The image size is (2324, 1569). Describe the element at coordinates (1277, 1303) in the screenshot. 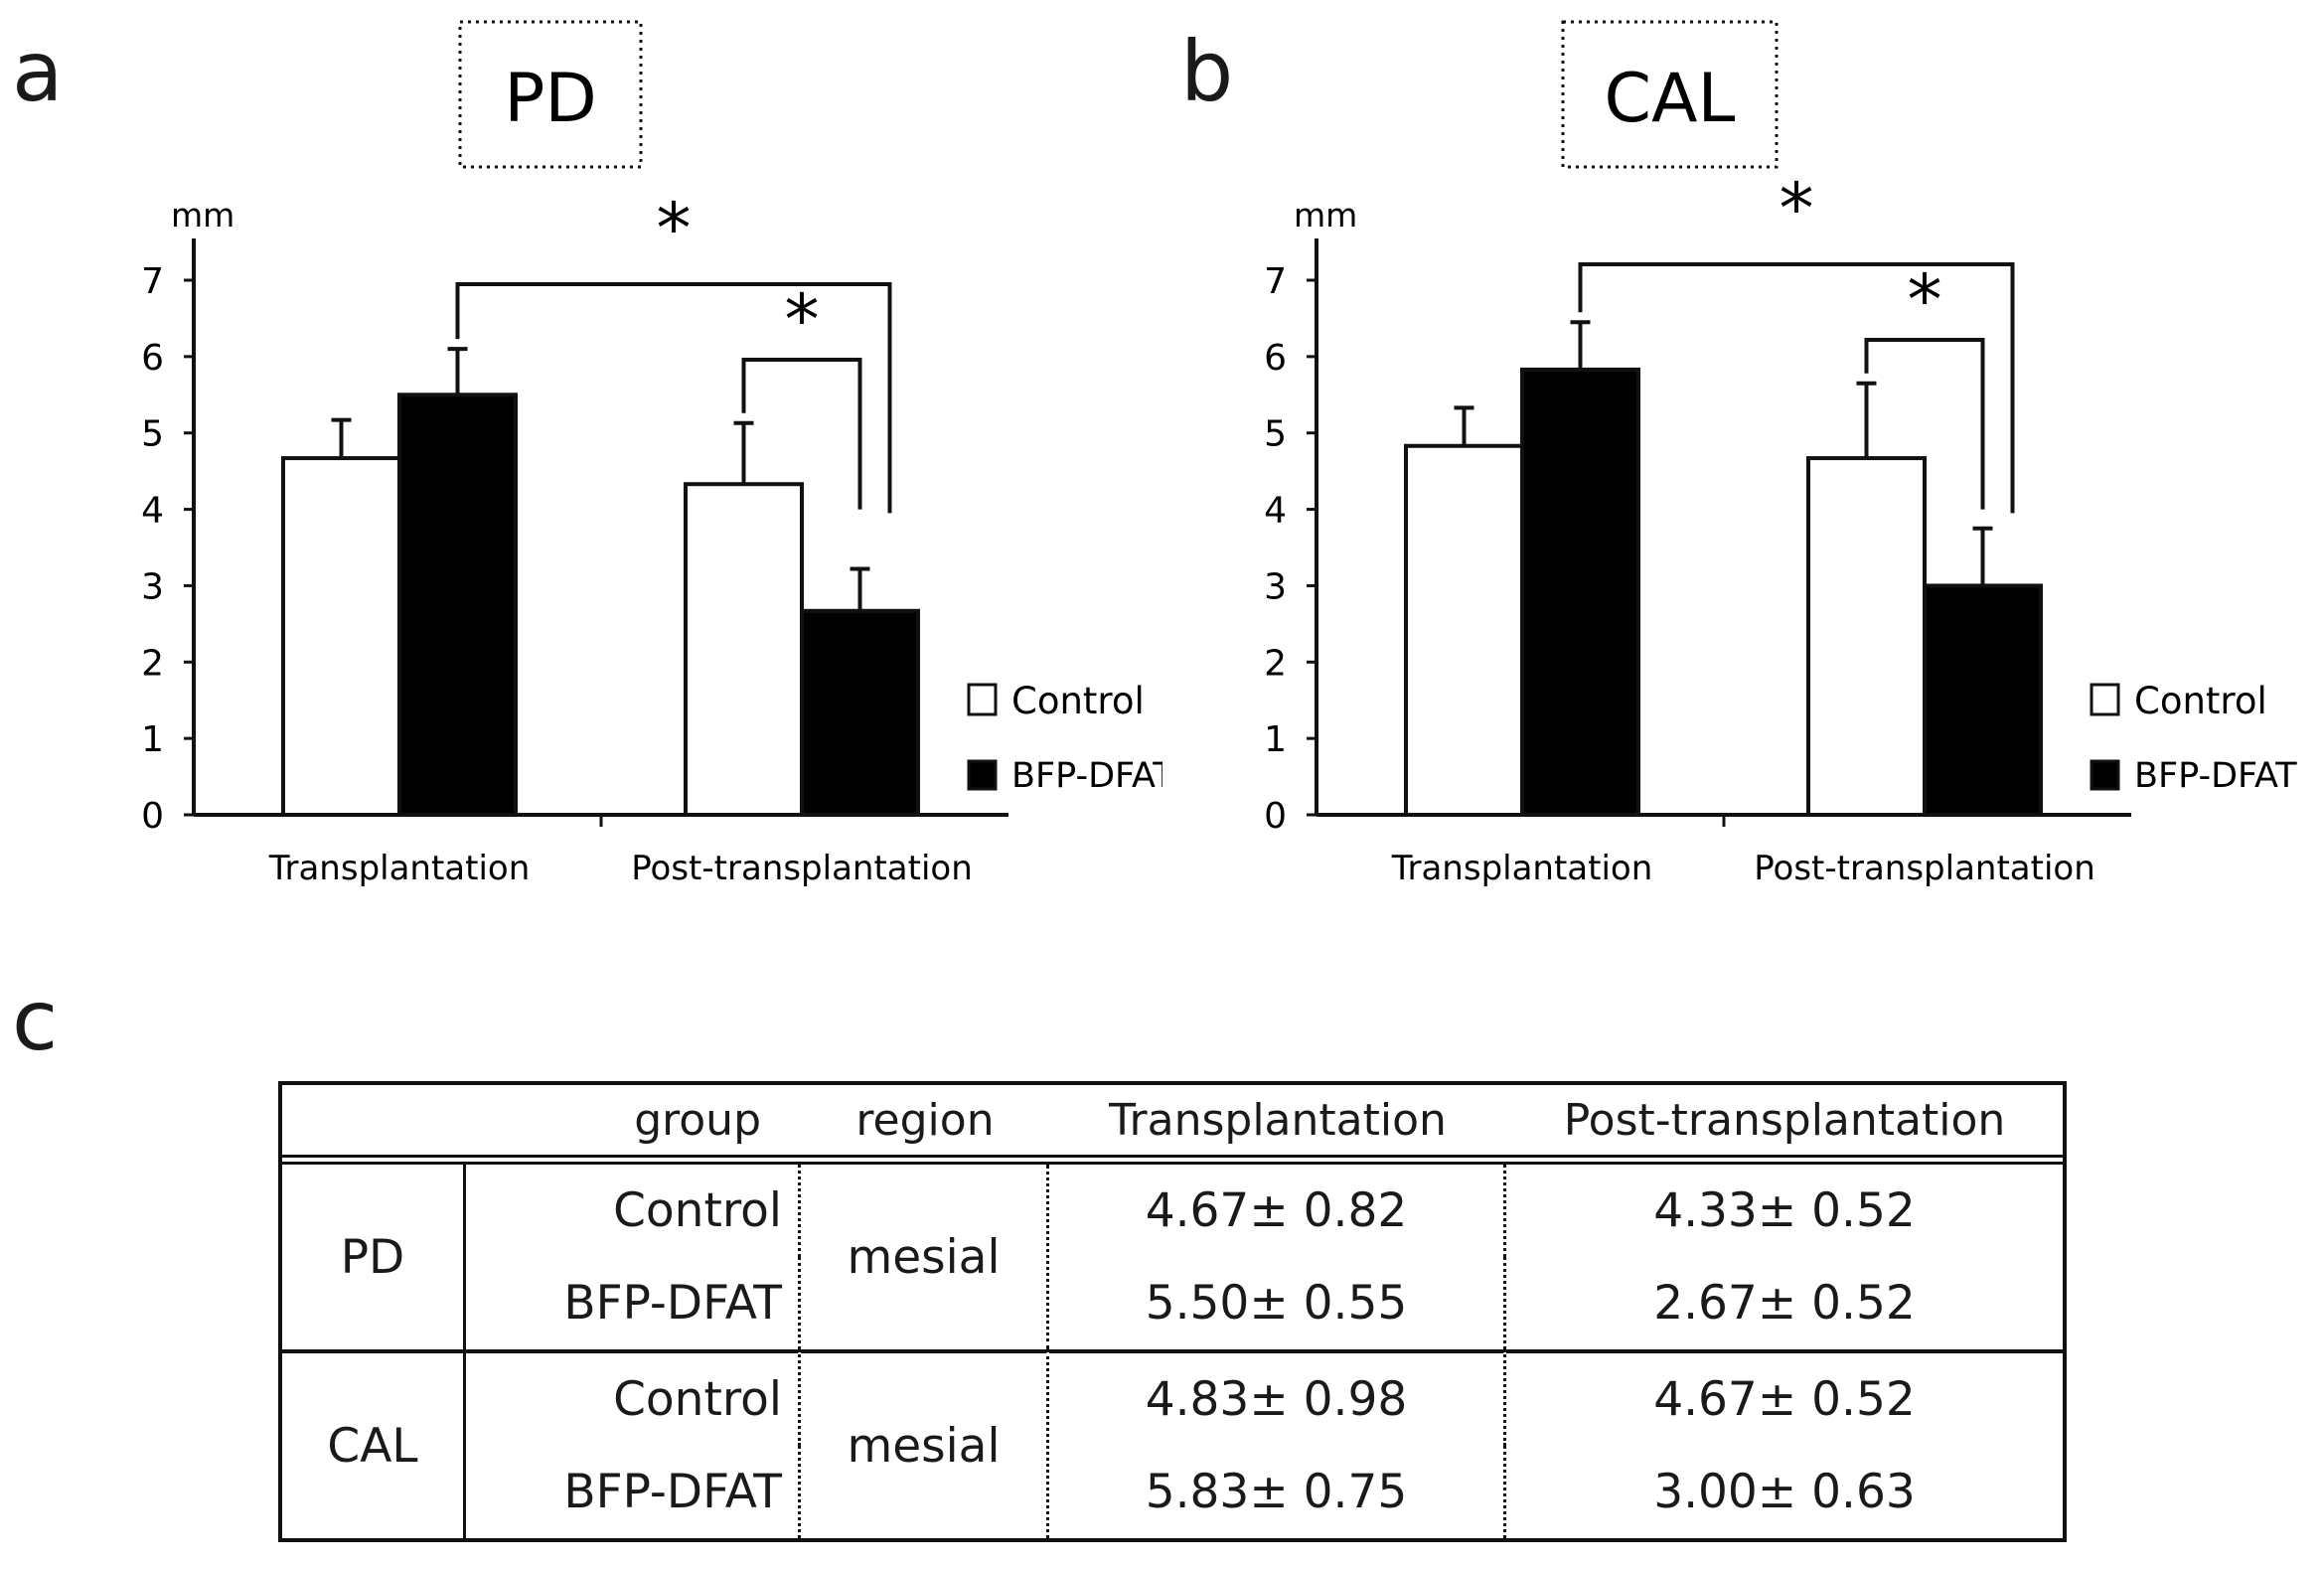

I see `transplantation-cell: 5.50± 0.55` at that location.